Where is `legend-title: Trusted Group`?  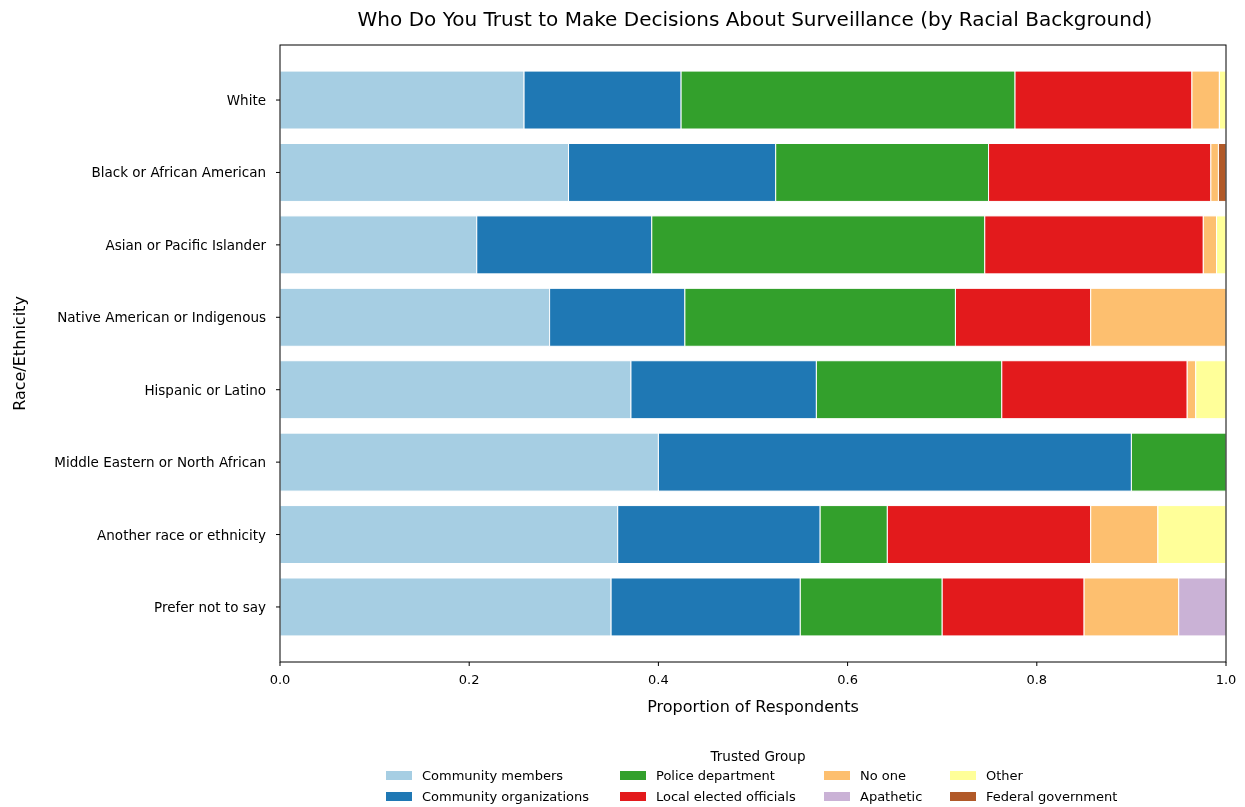 legend-title: Trusted Group is located at coordinates (757, 756).